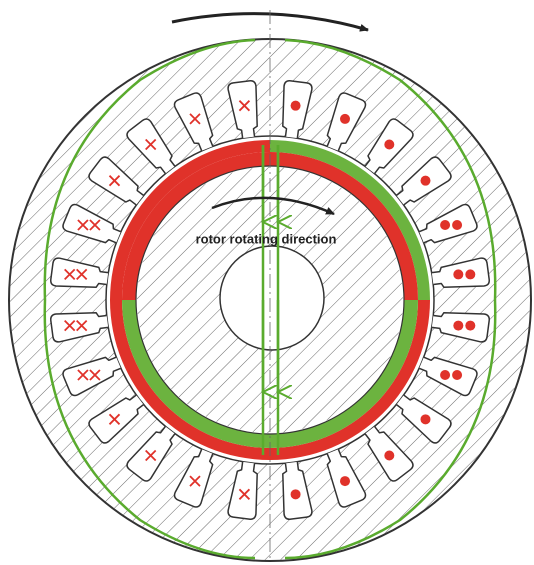 This screenshot has width=534, height=565. What do you see at coordinates (350, 220) in the screenshot?
I see `ring-outer-green` at bounding box center [350, 220].